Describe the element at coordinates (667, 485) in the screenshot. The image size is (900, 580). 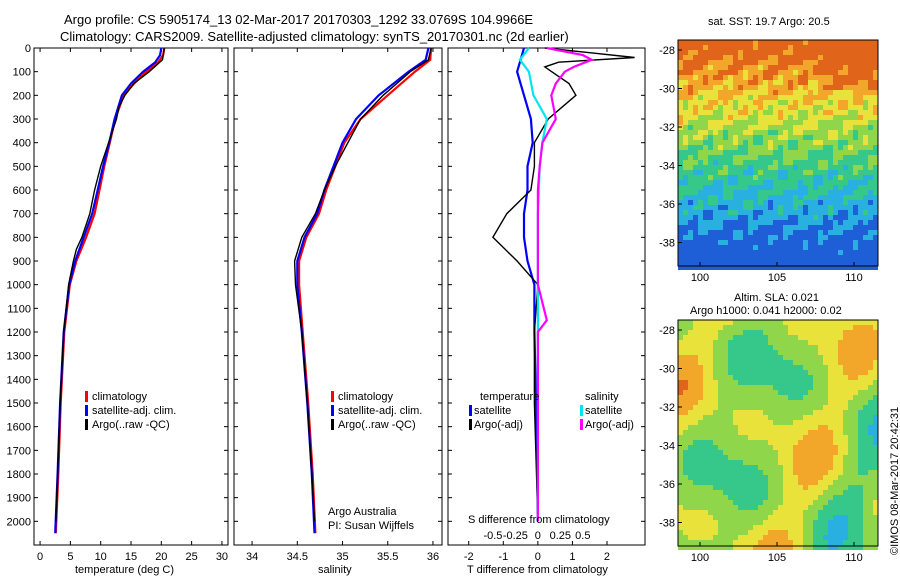
I see `map-y-tick-label: -36` at that location.